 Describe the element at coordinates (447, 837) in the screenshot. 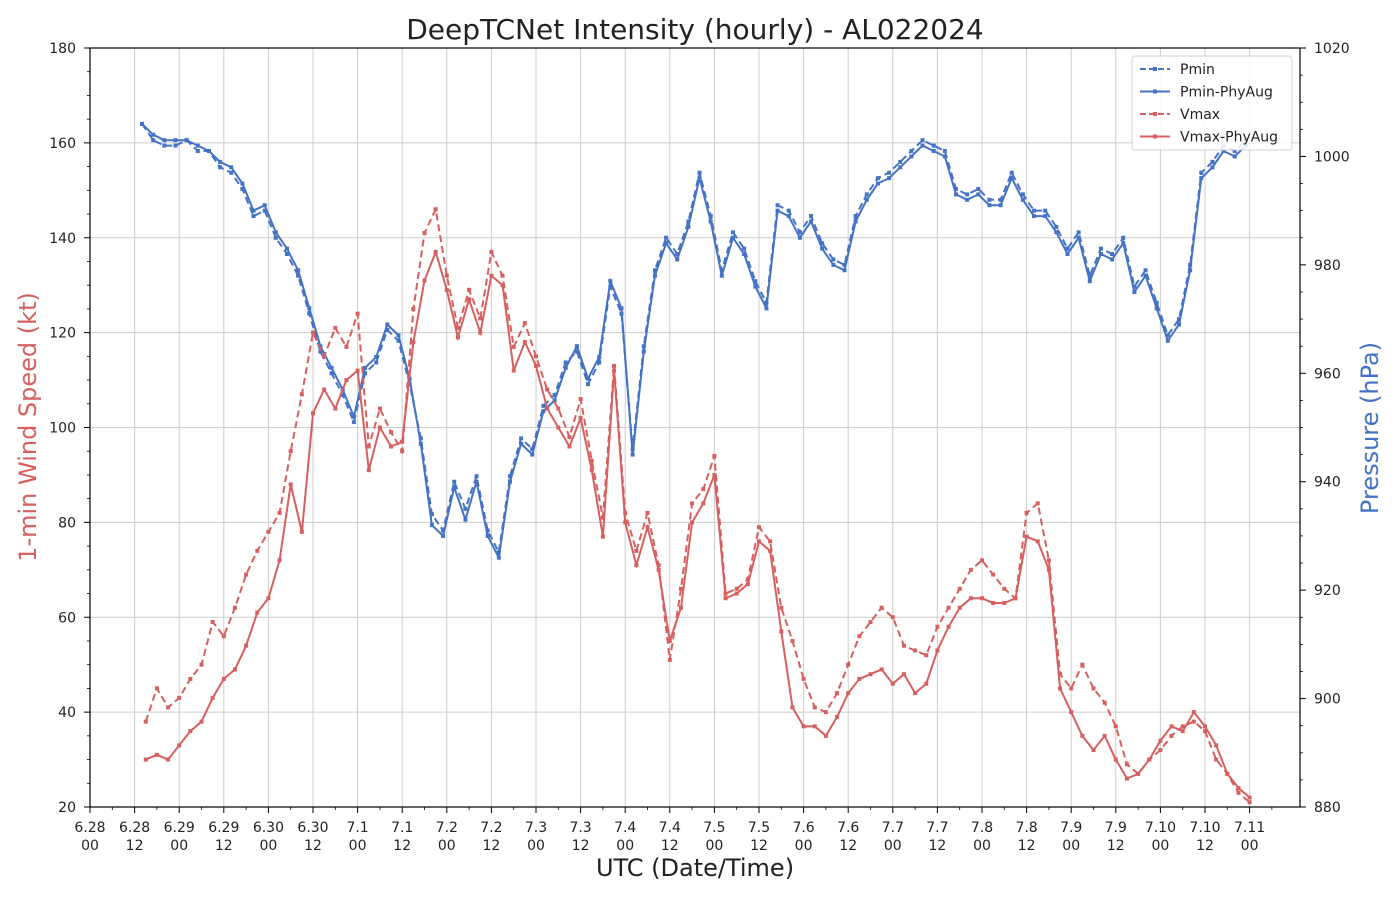

I see `x-tick-label: 7.2 00` at that location.